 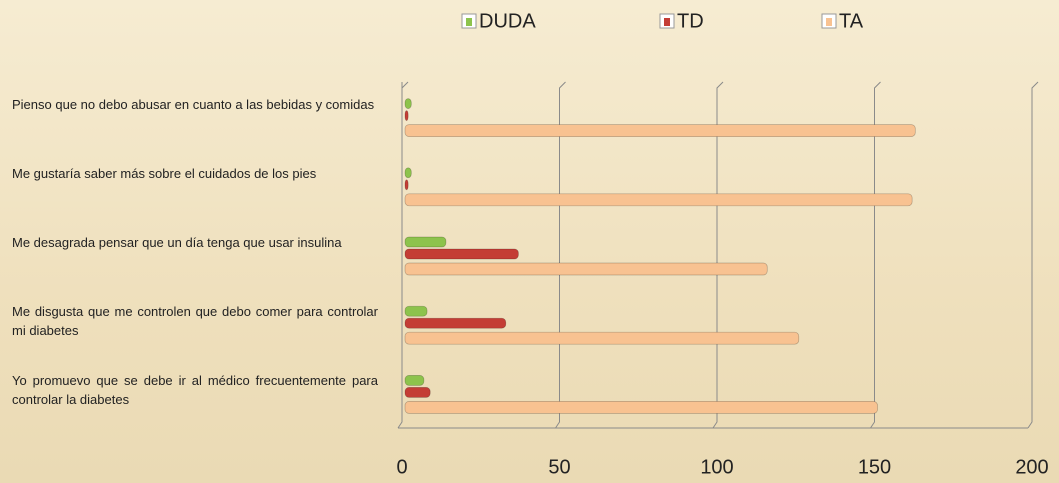 What do you see at coordinates (401, 467) in the screenshot?
I see `x-tick-label: 0` at bounding box center [401, 467].